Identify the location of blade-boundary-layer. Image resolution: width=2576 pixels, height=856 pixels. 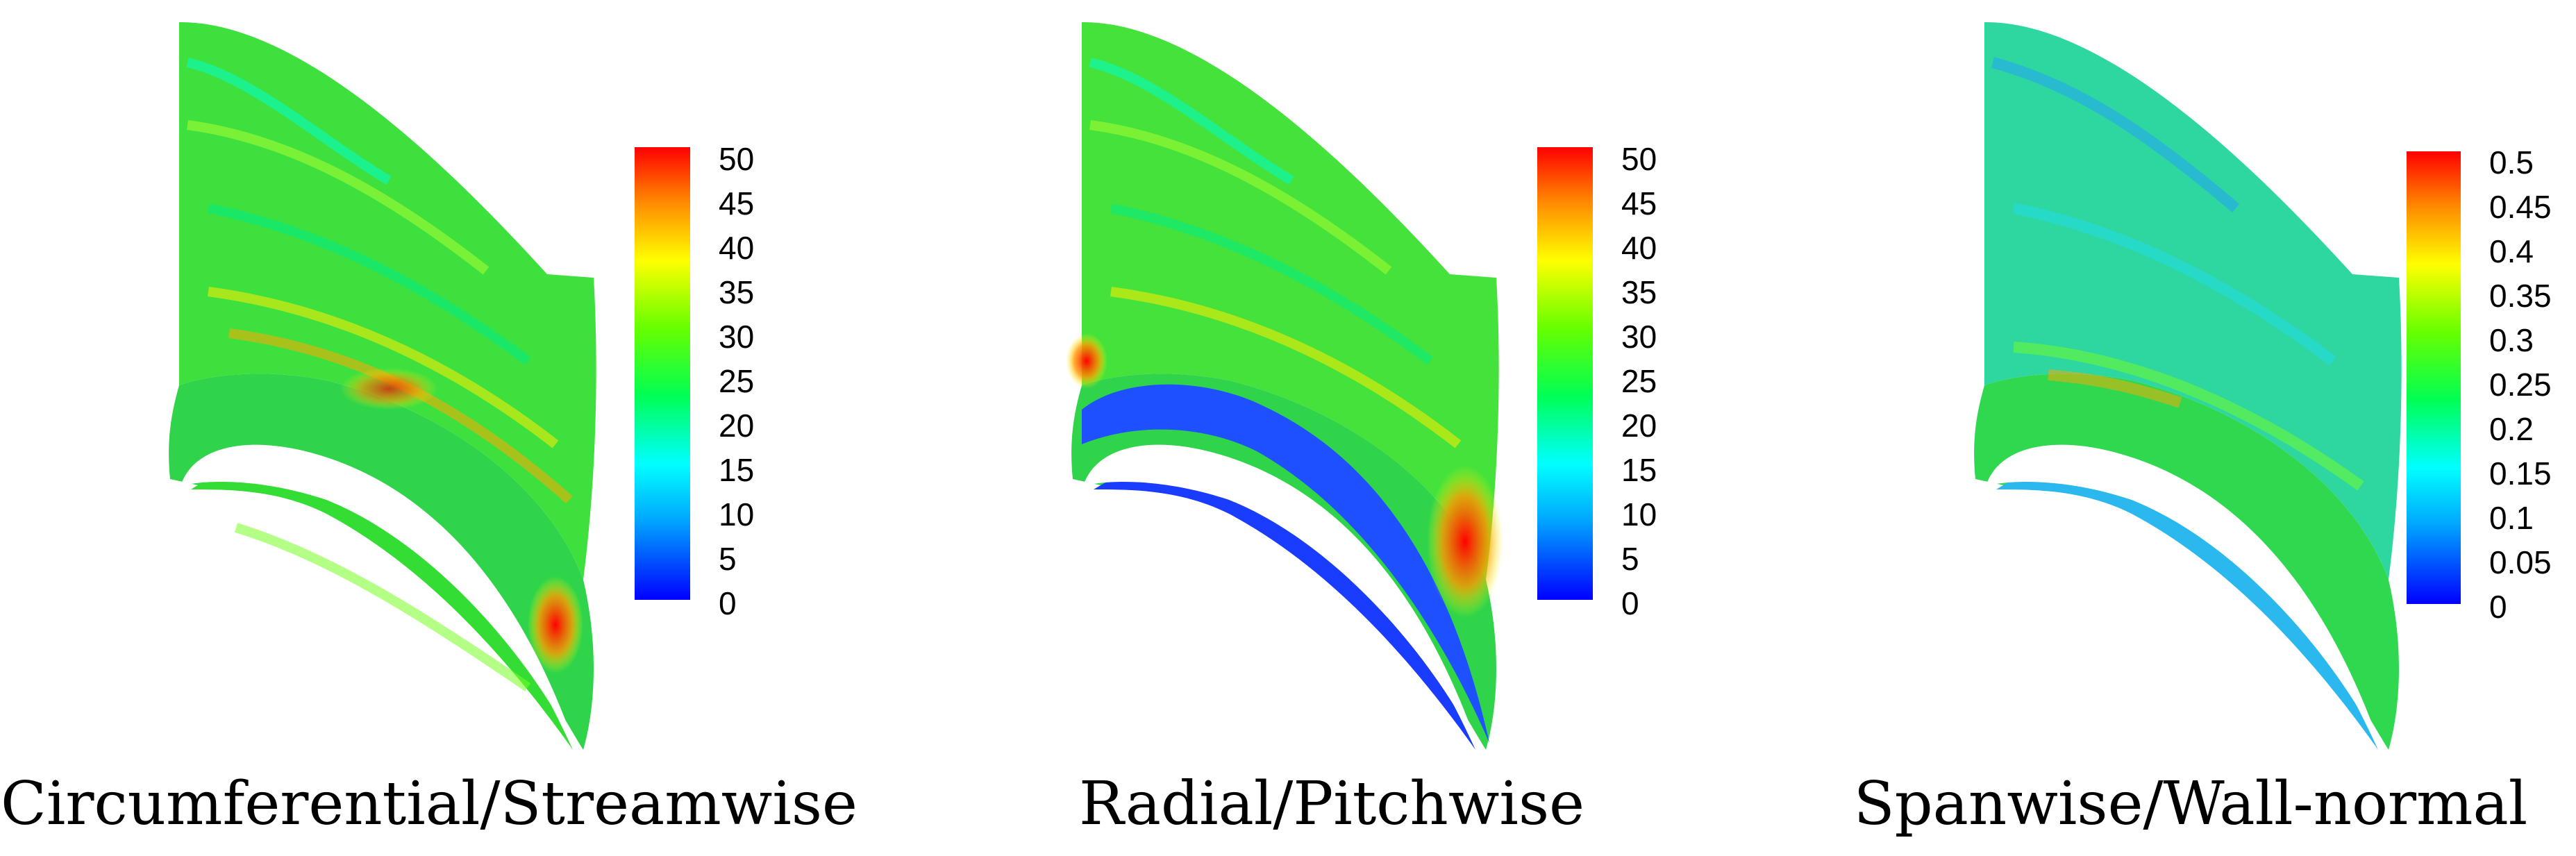
(1285, 563).